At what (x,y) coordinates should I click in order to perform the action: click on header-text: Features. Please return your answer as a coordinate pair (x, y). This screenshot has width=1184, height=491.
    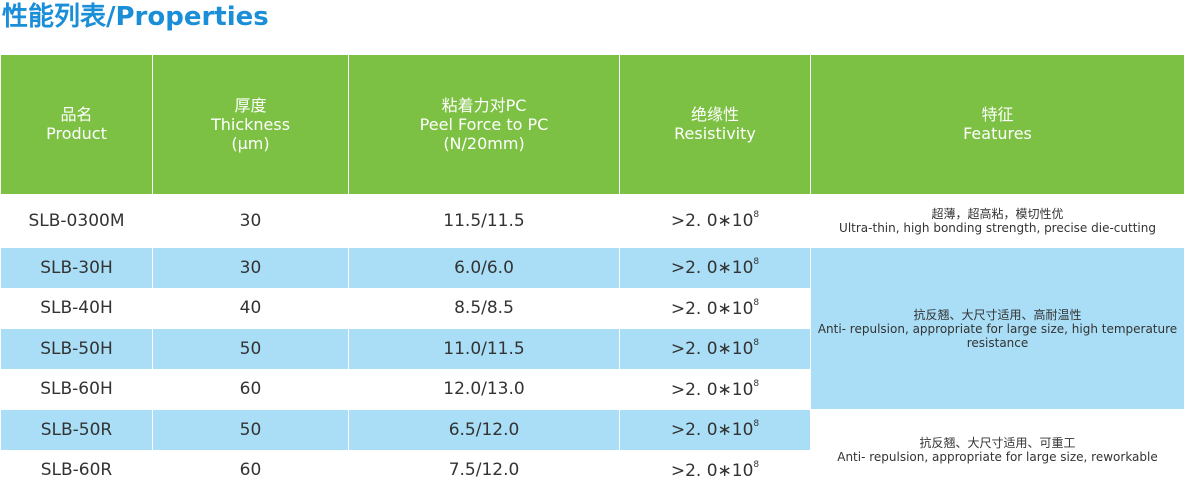
    Looking at the image, I should click on (997, 134).